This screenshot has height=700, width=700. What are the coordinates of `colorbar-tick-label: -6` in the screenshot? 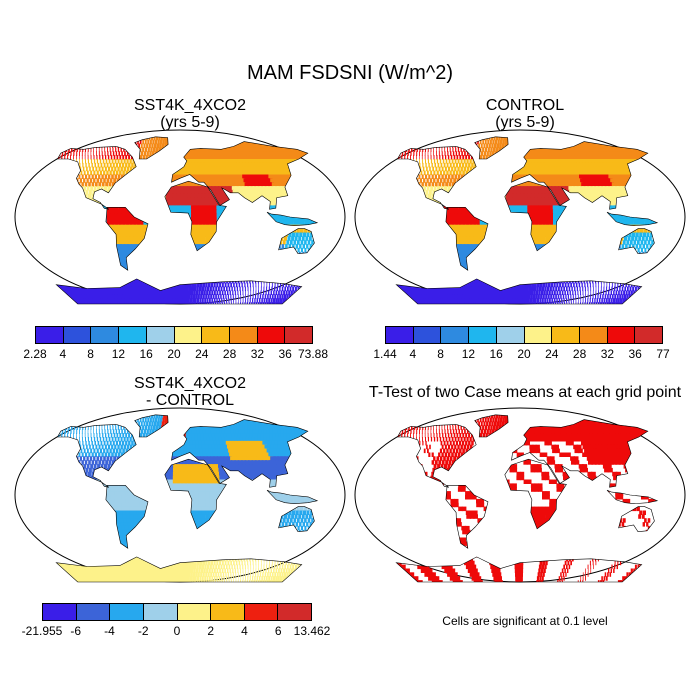 It's located at (76, 631).